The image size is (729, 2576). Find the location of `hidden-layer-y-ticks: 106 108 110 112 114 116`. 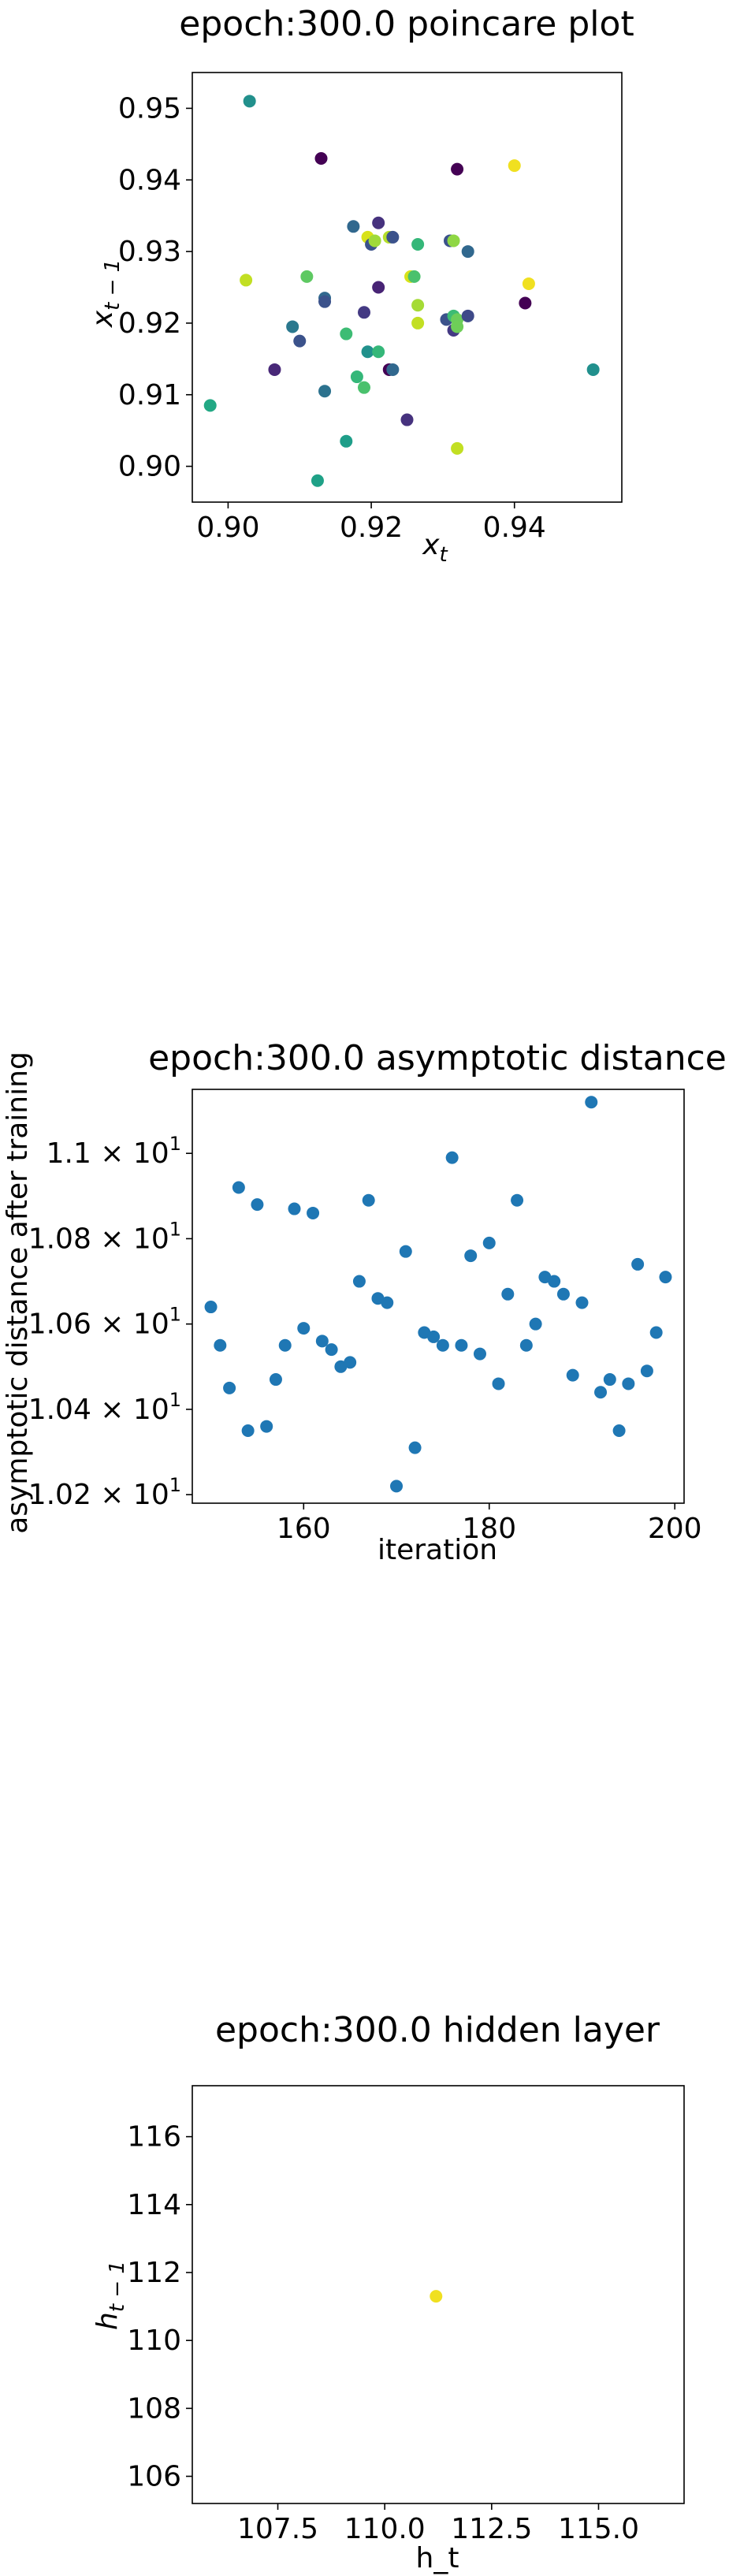

hidden-layer-y-ticks: 106 108 110 112 114 116 is located at coordinates (159, 2307).